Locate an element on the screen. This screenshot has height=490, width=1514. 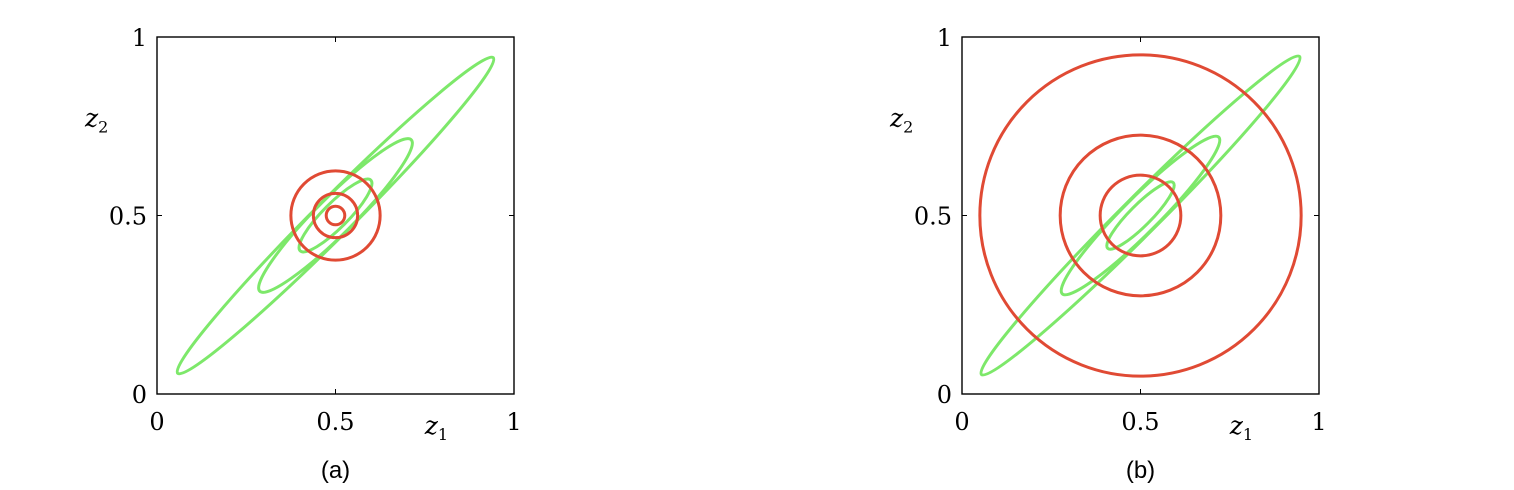
panel-a-caption: (a) is located at coordinates (335, 470).